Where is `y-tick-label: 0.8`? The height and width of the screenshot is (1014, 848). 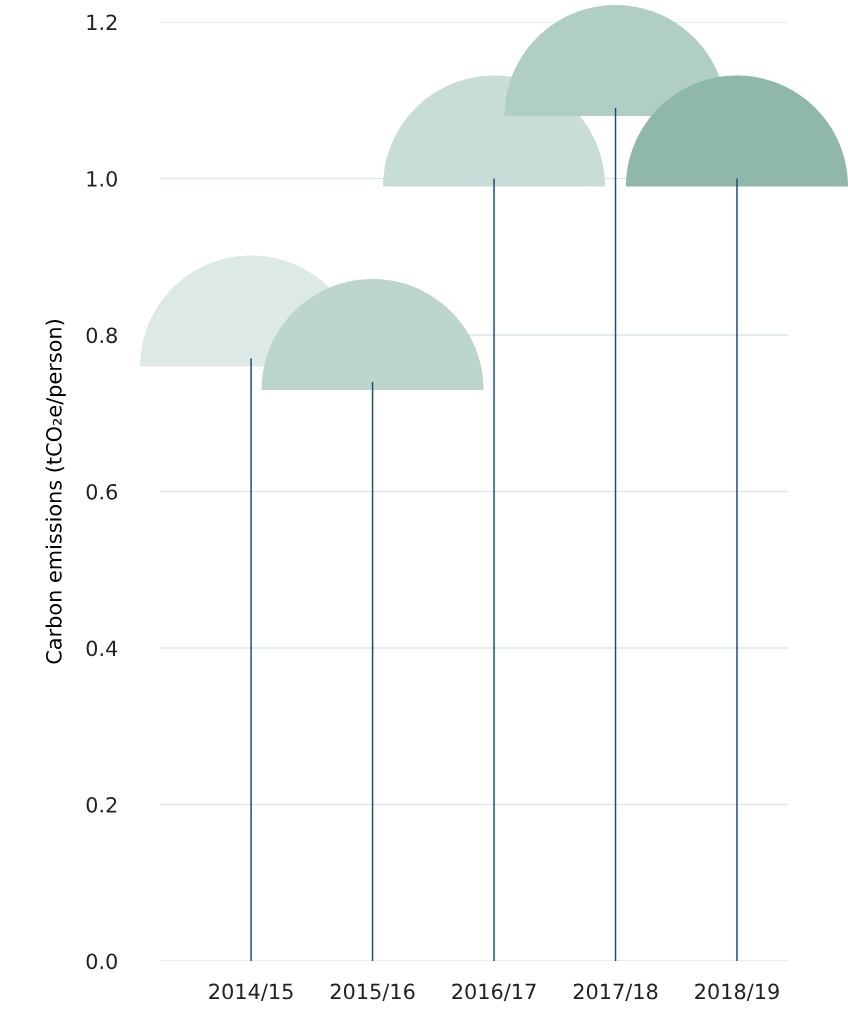 y-tick-label: 0.8 is located at coordinates (101, 335).